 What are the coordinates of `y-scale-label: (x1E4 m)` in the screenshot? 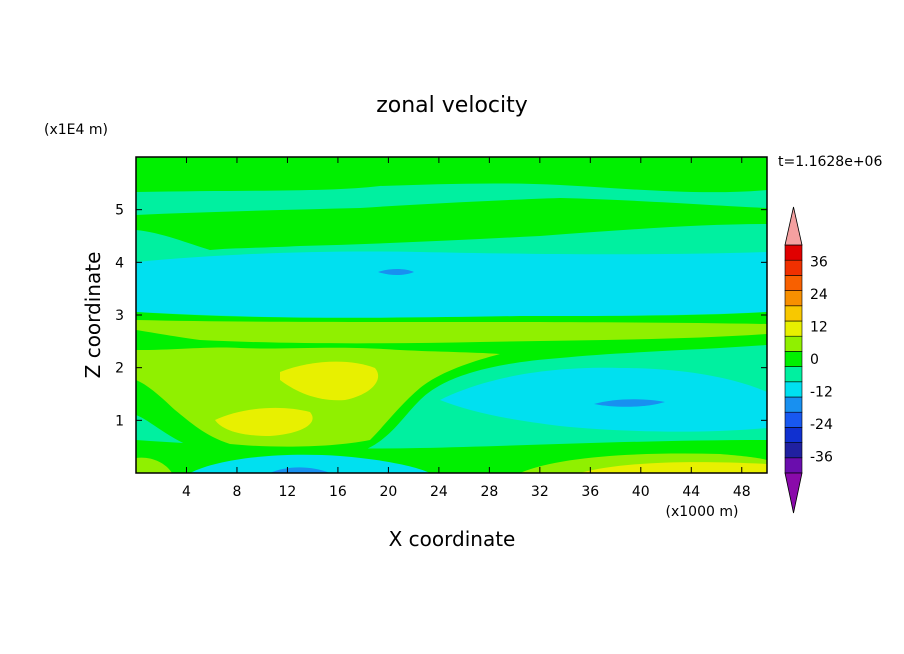 It's located at (76, 130).